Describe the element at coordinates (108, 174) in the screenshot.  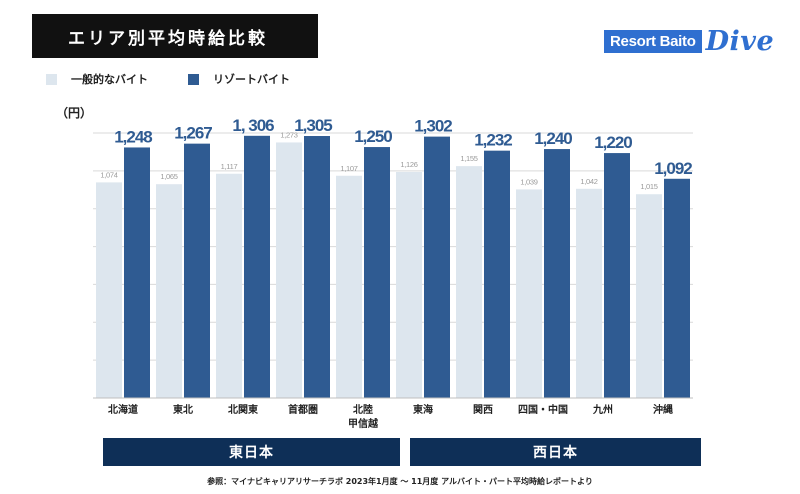
I see `data-label-general: 1,074` at that location.